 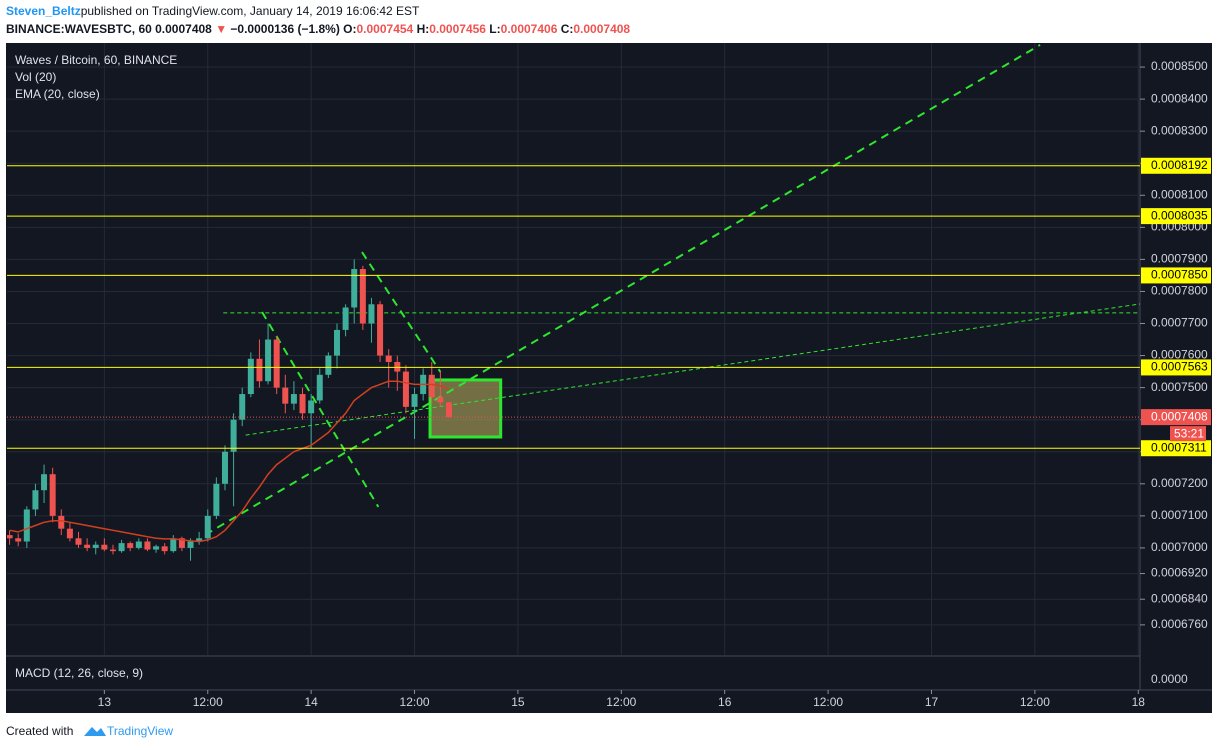 I want to click on indicator-label: Vol (20), so click(x=35, y=77).